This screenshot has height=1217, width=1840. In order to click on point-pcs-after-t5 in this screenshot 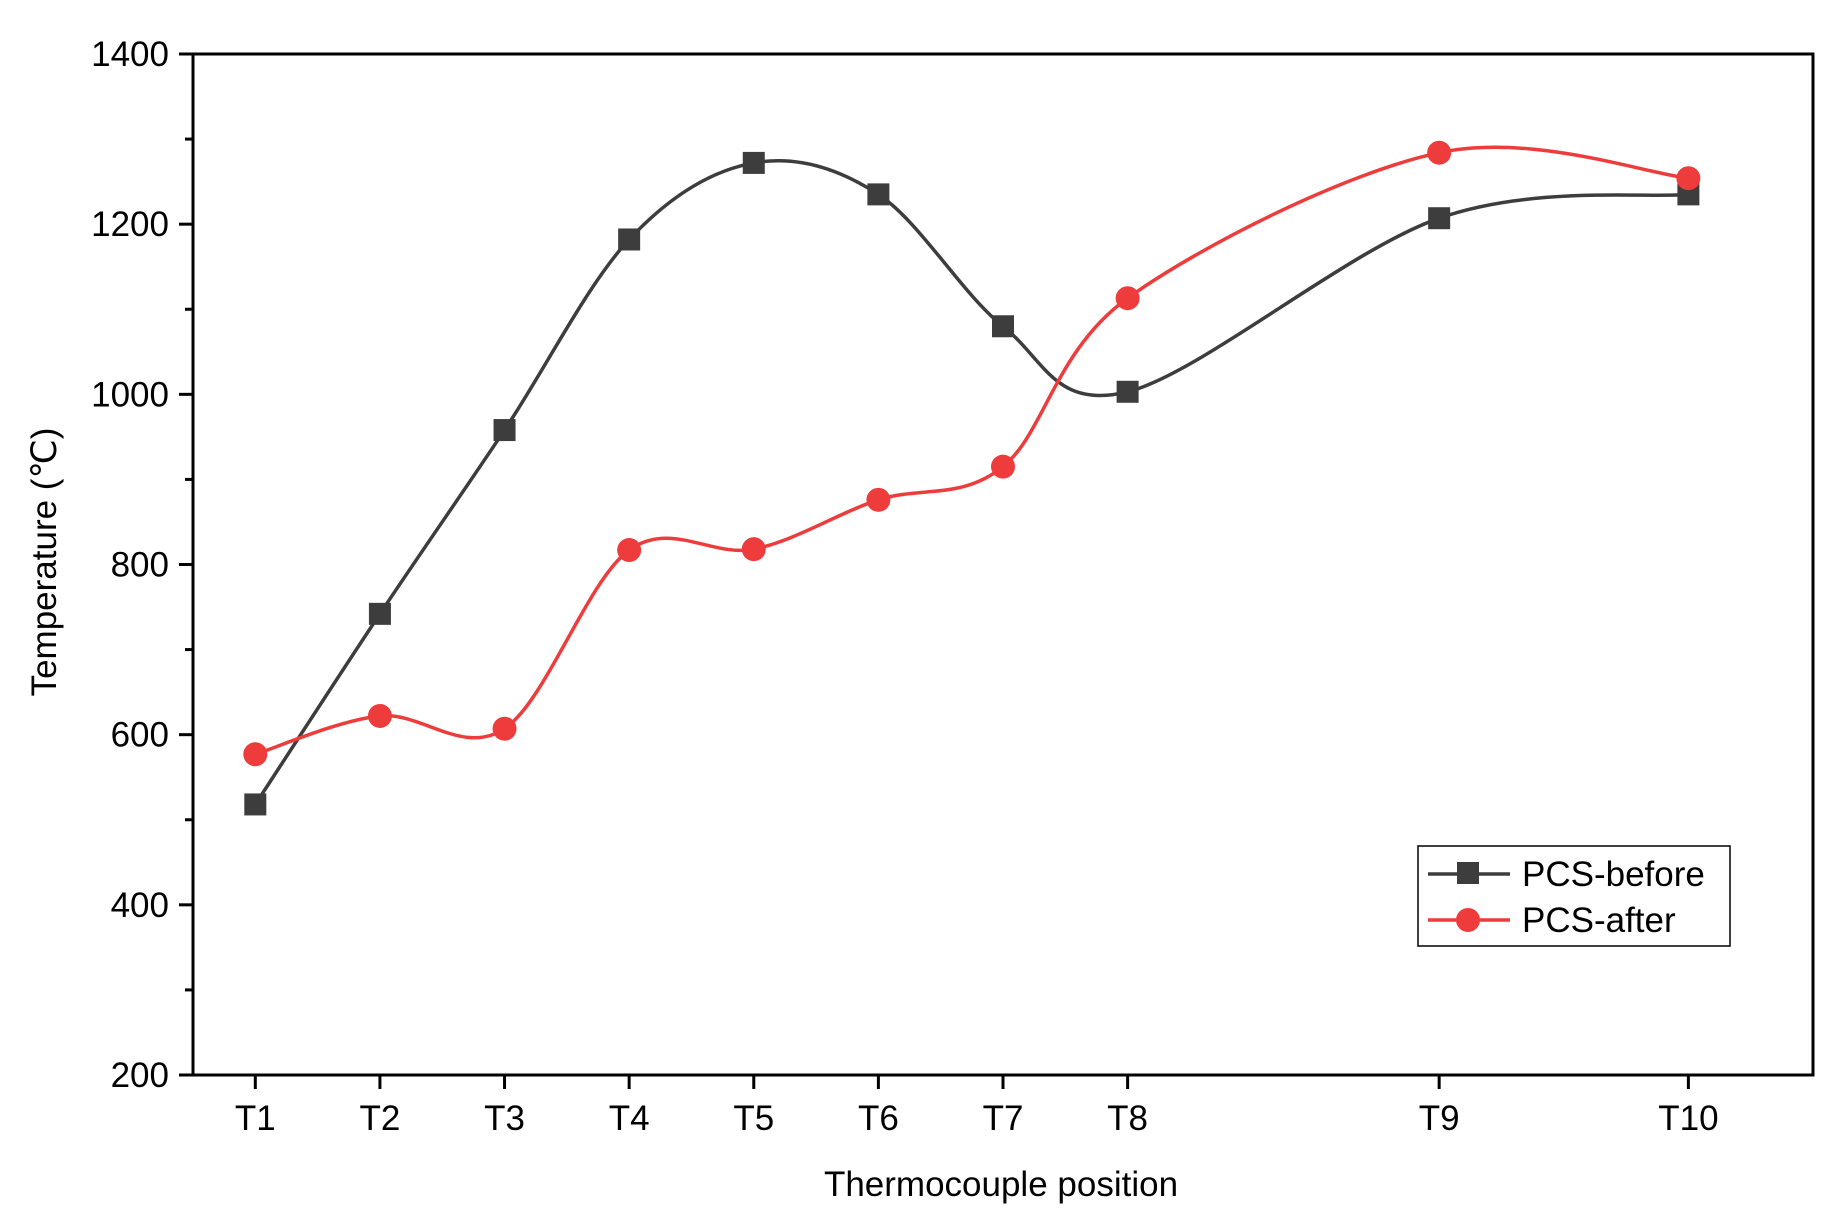, I will do `click(753, 549)`.